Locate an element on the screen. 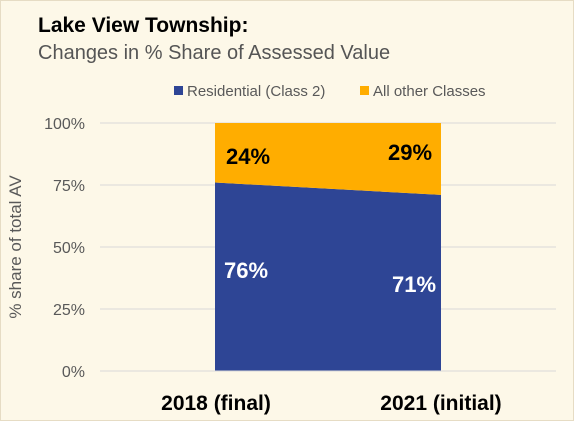 This screenshot has height=421, width=574. y-tick-label: 0% is located at coordinates (73, 372).